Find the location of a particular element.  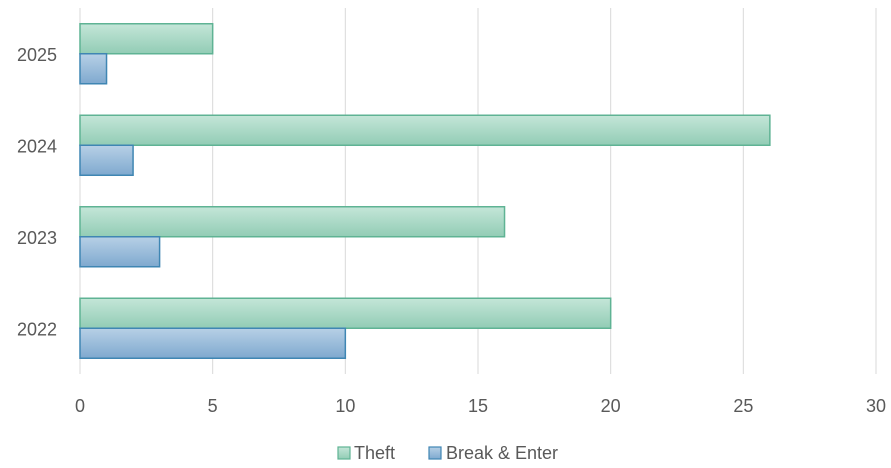

x-axis: 0 5 10 15 20 25 30 is located at coordinates (480, 406).